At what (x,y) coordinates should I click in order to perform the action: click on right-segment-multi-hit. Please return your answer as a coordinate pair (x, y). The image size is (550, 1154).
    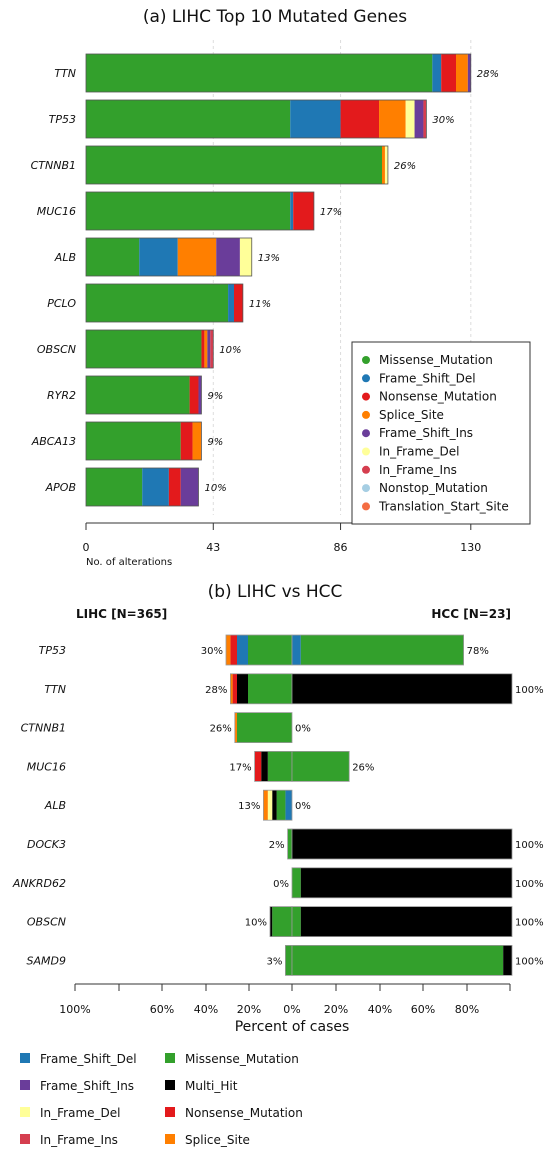
    Looking at the image, I should click on (406, 921).